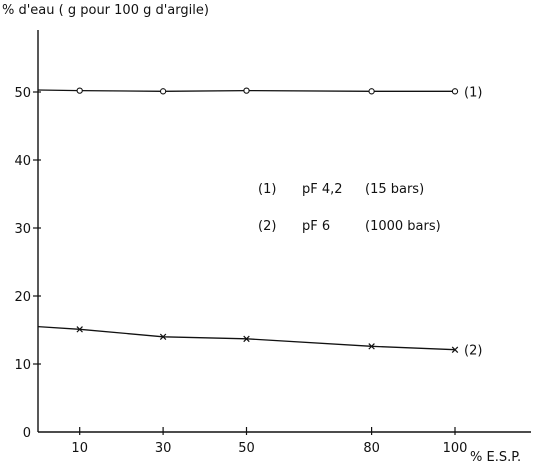  I want to click on series-1: (1), so click(259, 92).